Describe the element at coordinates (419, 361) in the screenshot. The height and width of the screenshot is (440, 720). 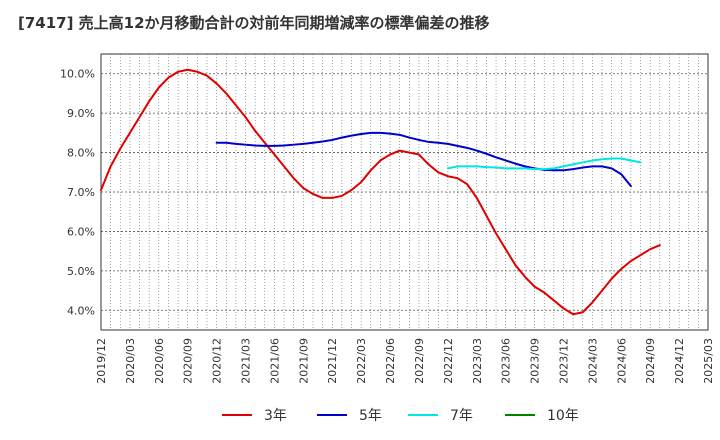
I see `x-tick-label: 2022/09` at that location.